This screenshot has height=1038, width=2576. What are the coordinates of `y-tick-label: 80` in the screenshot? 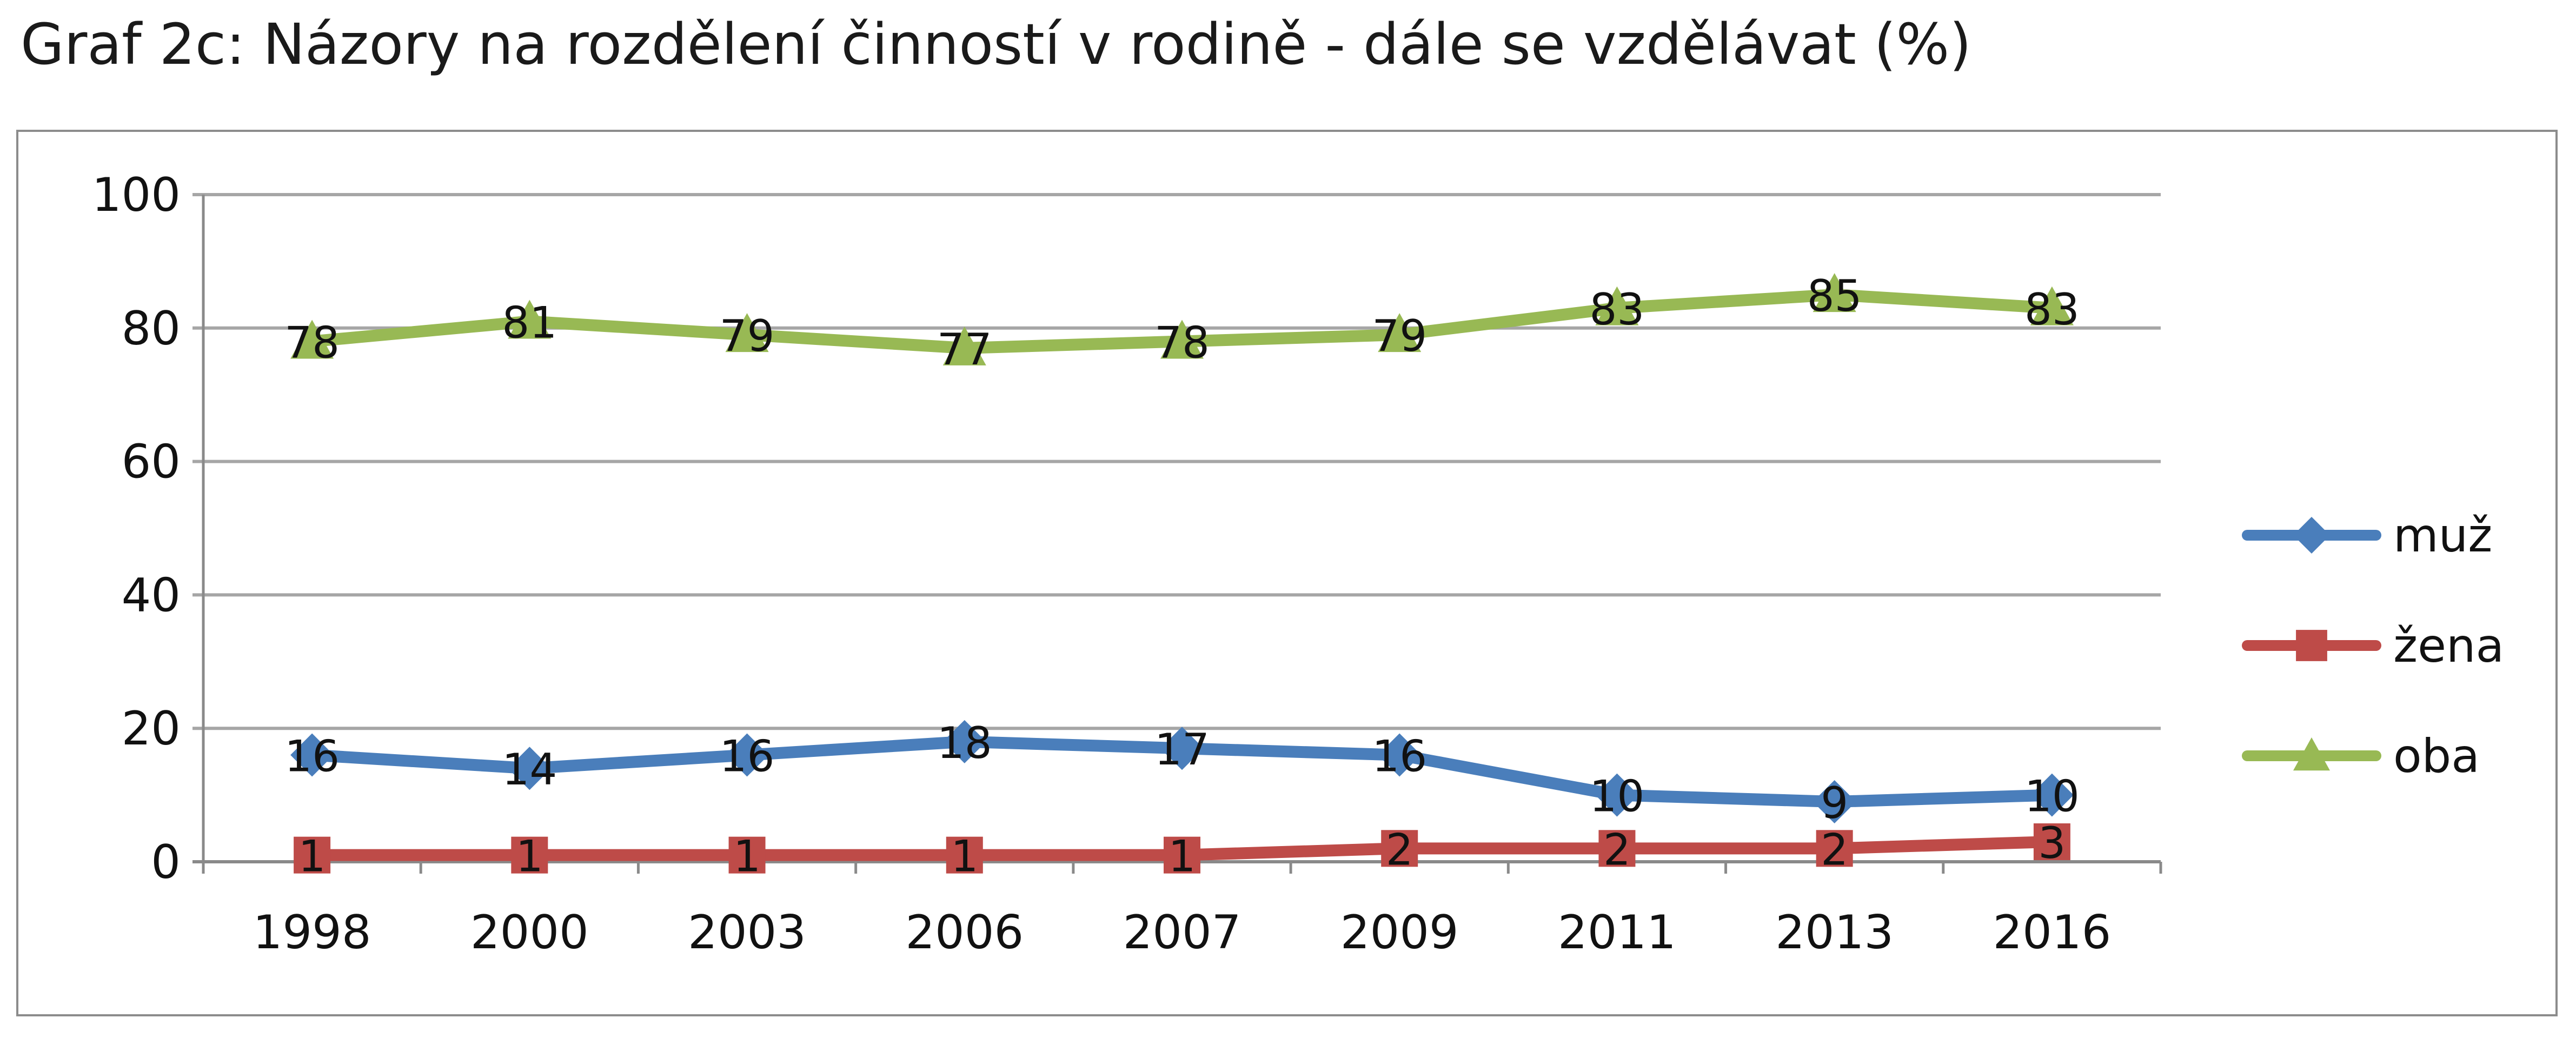 It's located at (151, 329).